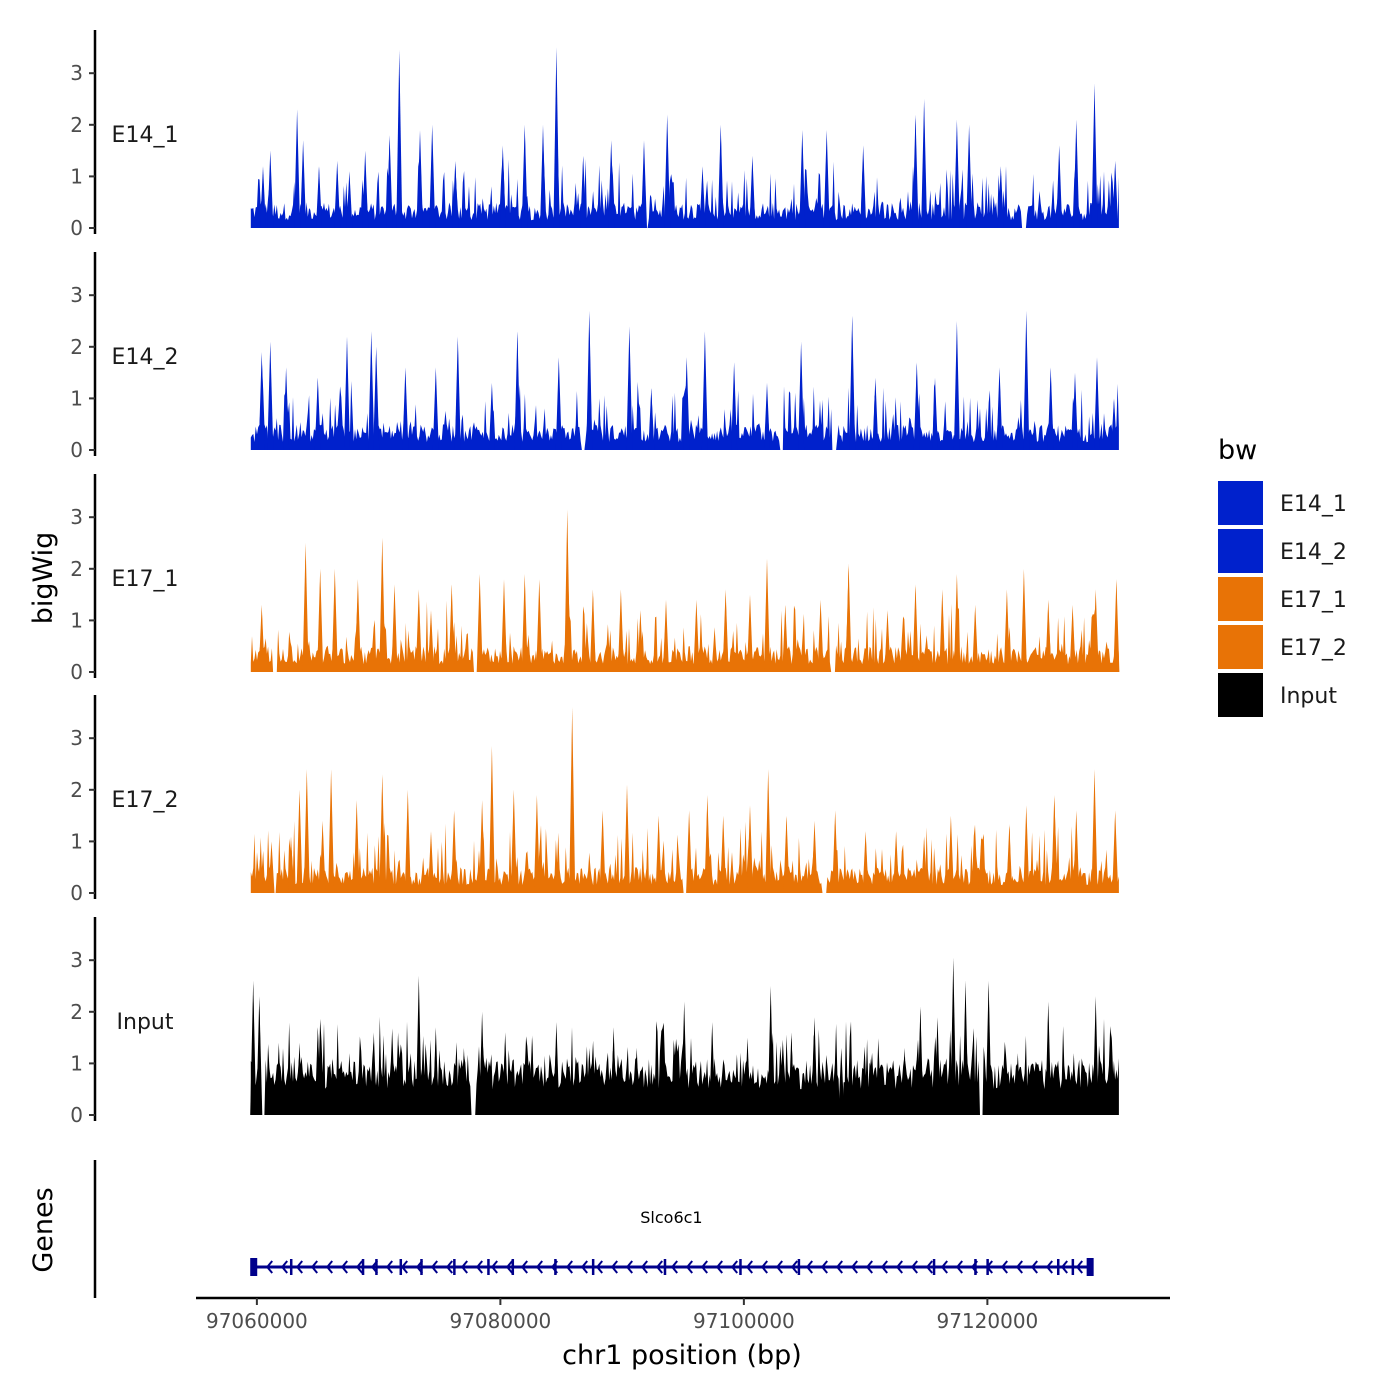 The image size is (1400, 1400). I want to click on track-E17_2: 0 1 2 3 E17_2, so click(594, 800).